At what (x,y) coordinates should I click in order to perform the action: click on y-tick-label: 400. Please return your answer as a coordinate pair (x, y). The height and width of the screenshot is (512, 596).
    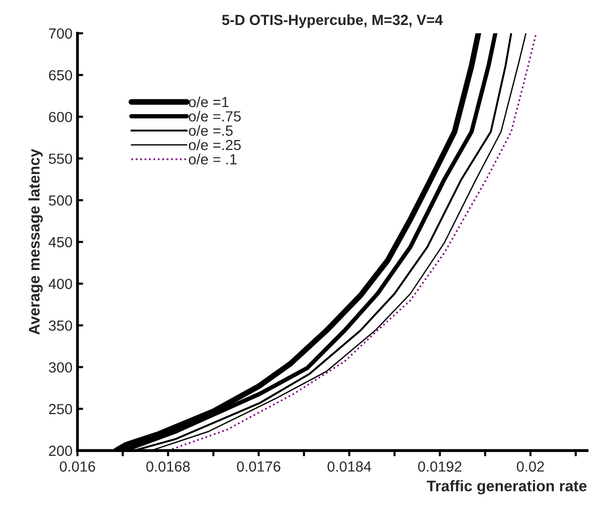
    Looking at the image, I should click on (60, 284).